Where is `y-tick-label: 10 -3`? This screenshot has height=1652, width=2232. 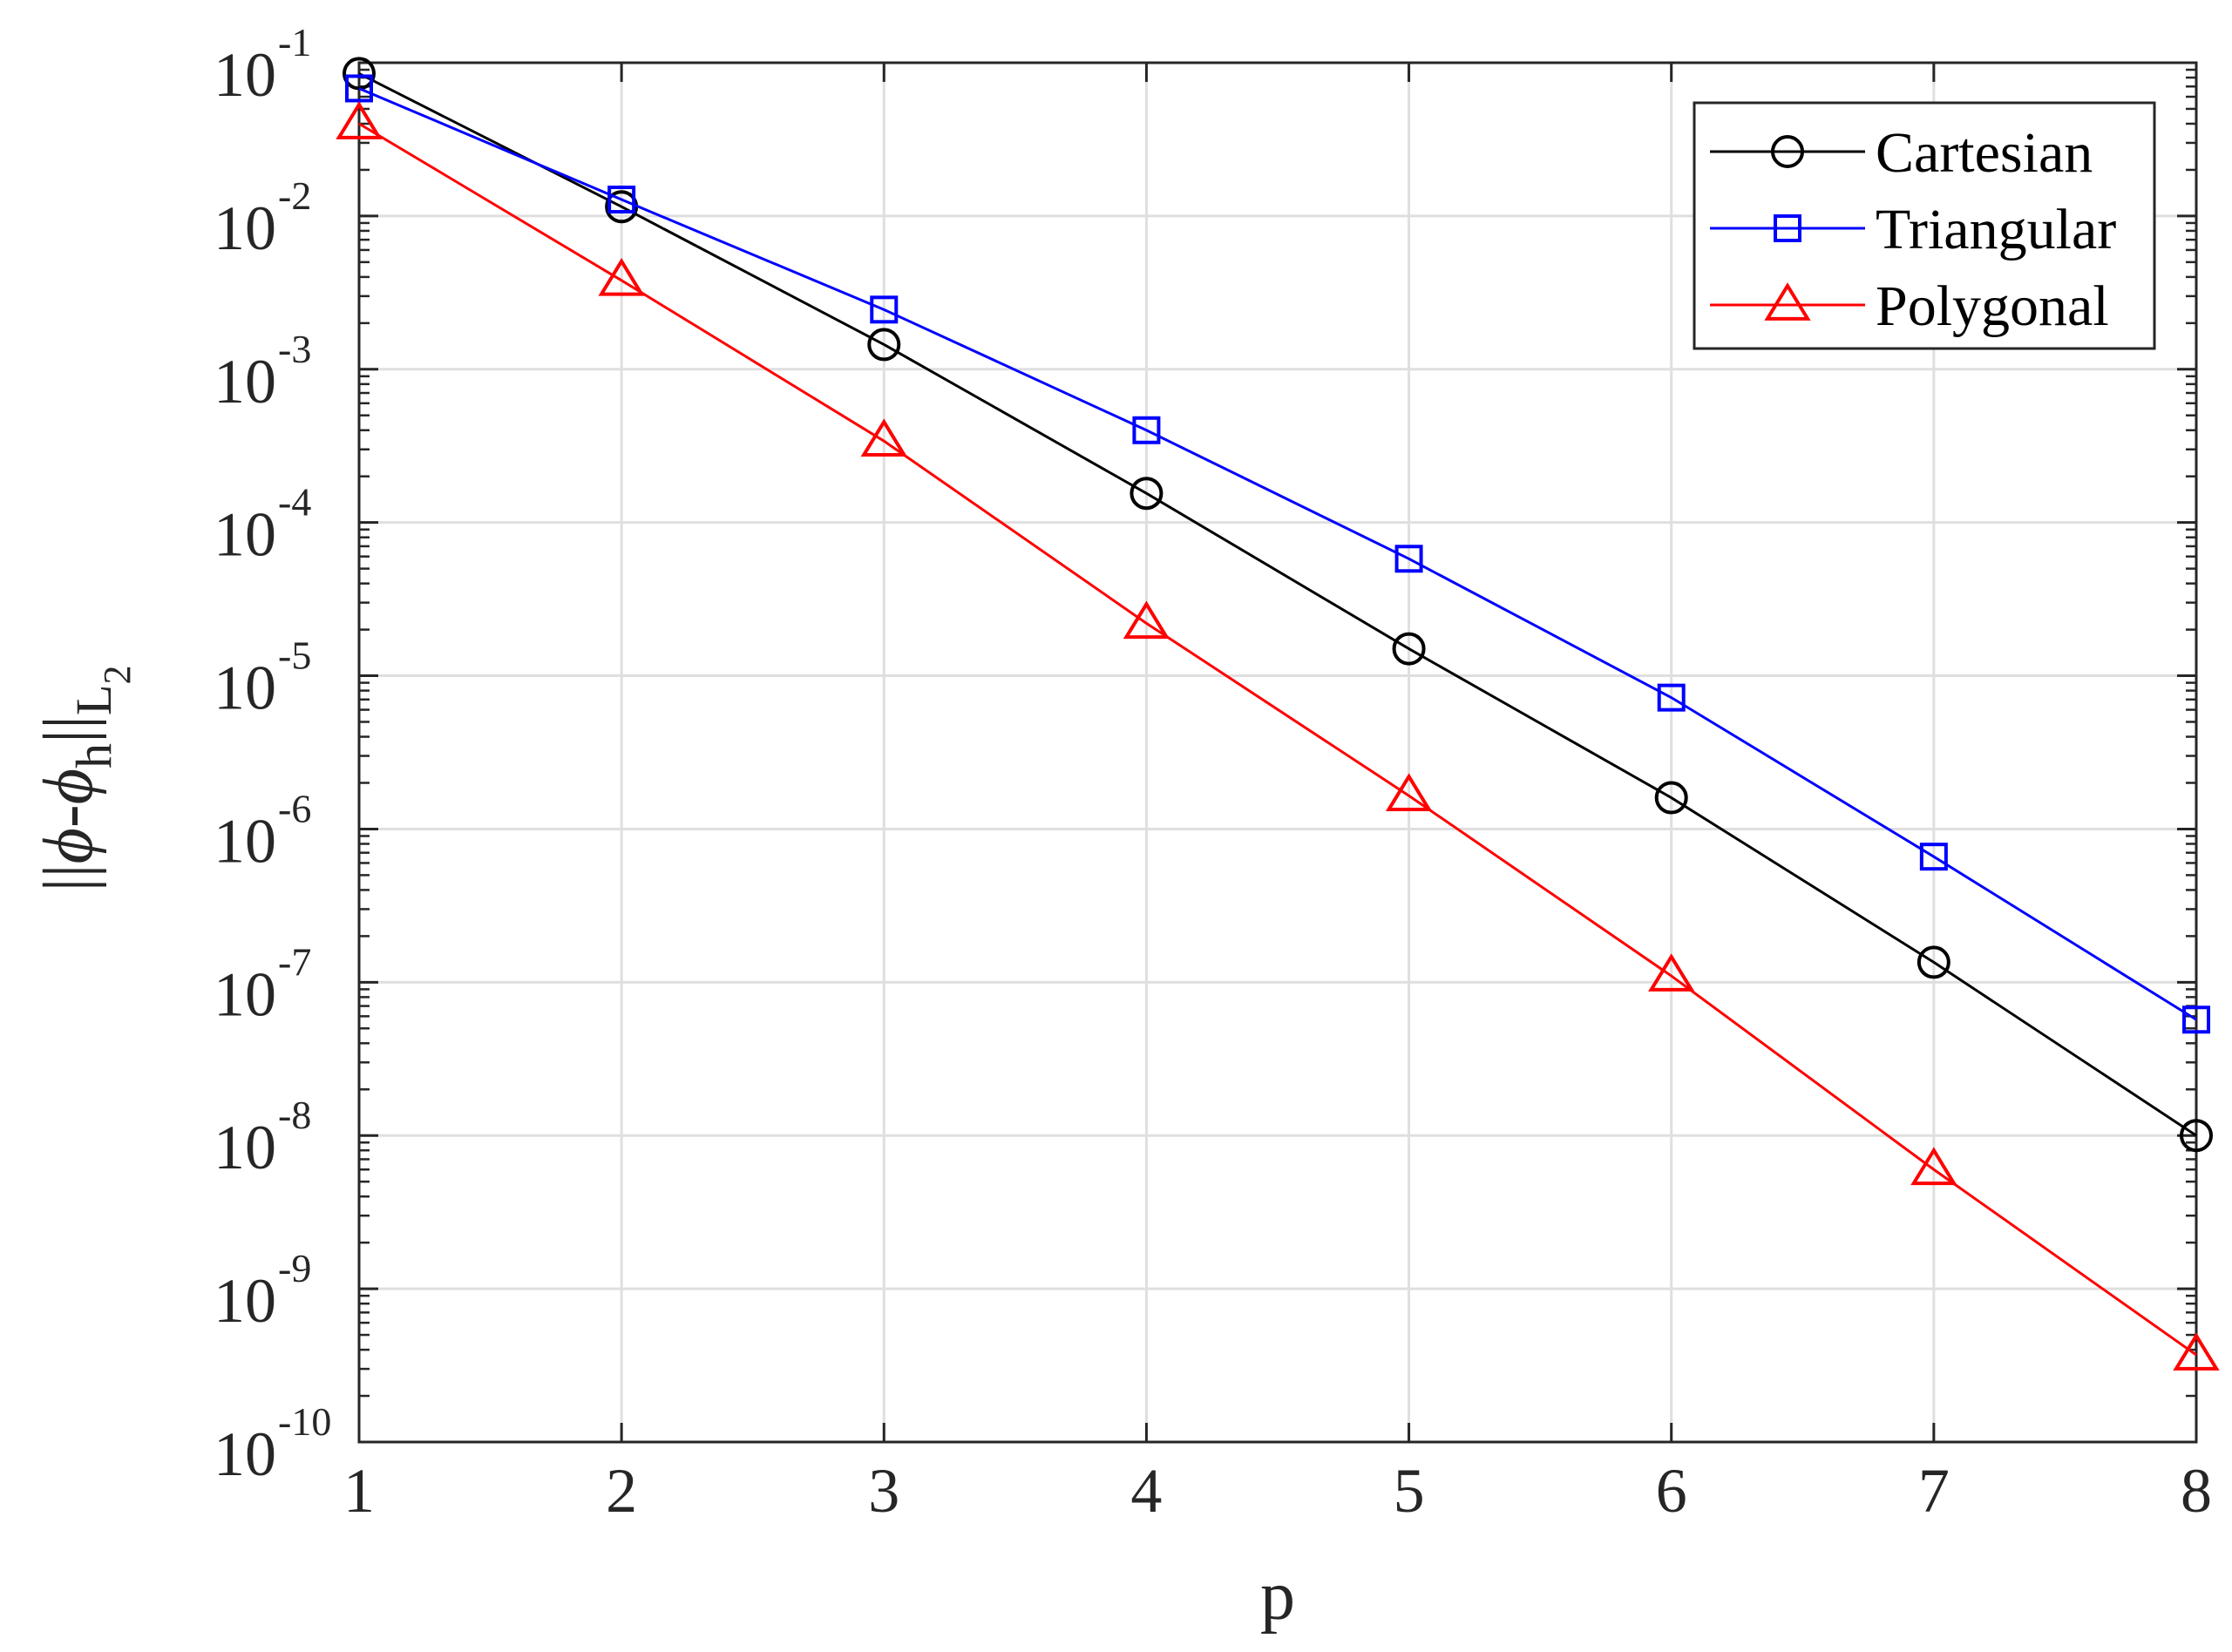
y-tick-label: 10 -3 is located at coordinates (262, 371).